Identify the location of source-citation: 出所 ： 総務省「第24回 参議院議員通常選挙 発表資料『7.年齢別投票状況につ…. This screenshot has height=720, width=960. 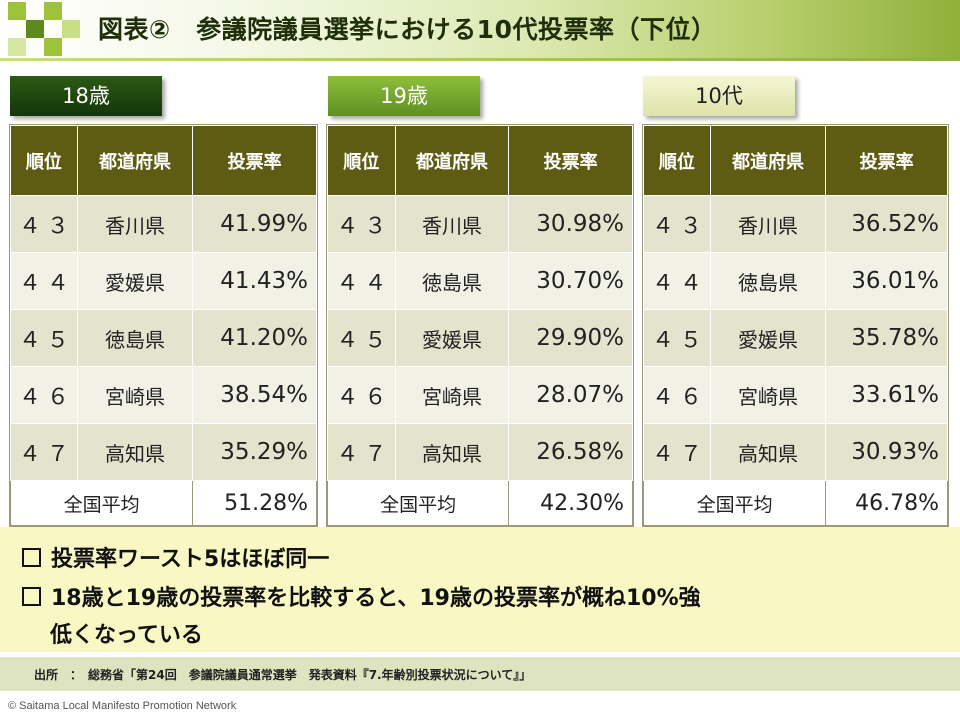
(283, 675).